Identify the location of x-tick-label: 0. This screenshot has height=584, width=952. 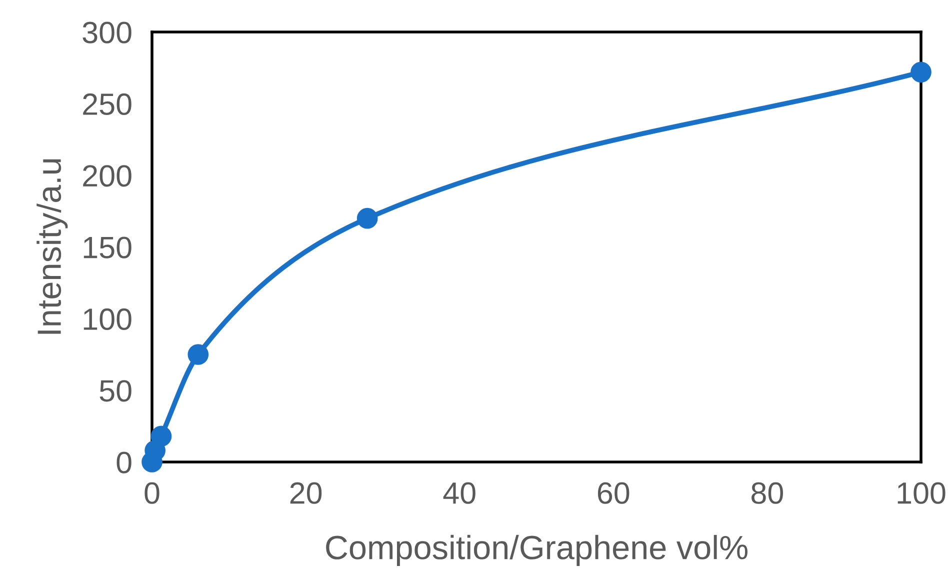
(152, 493).